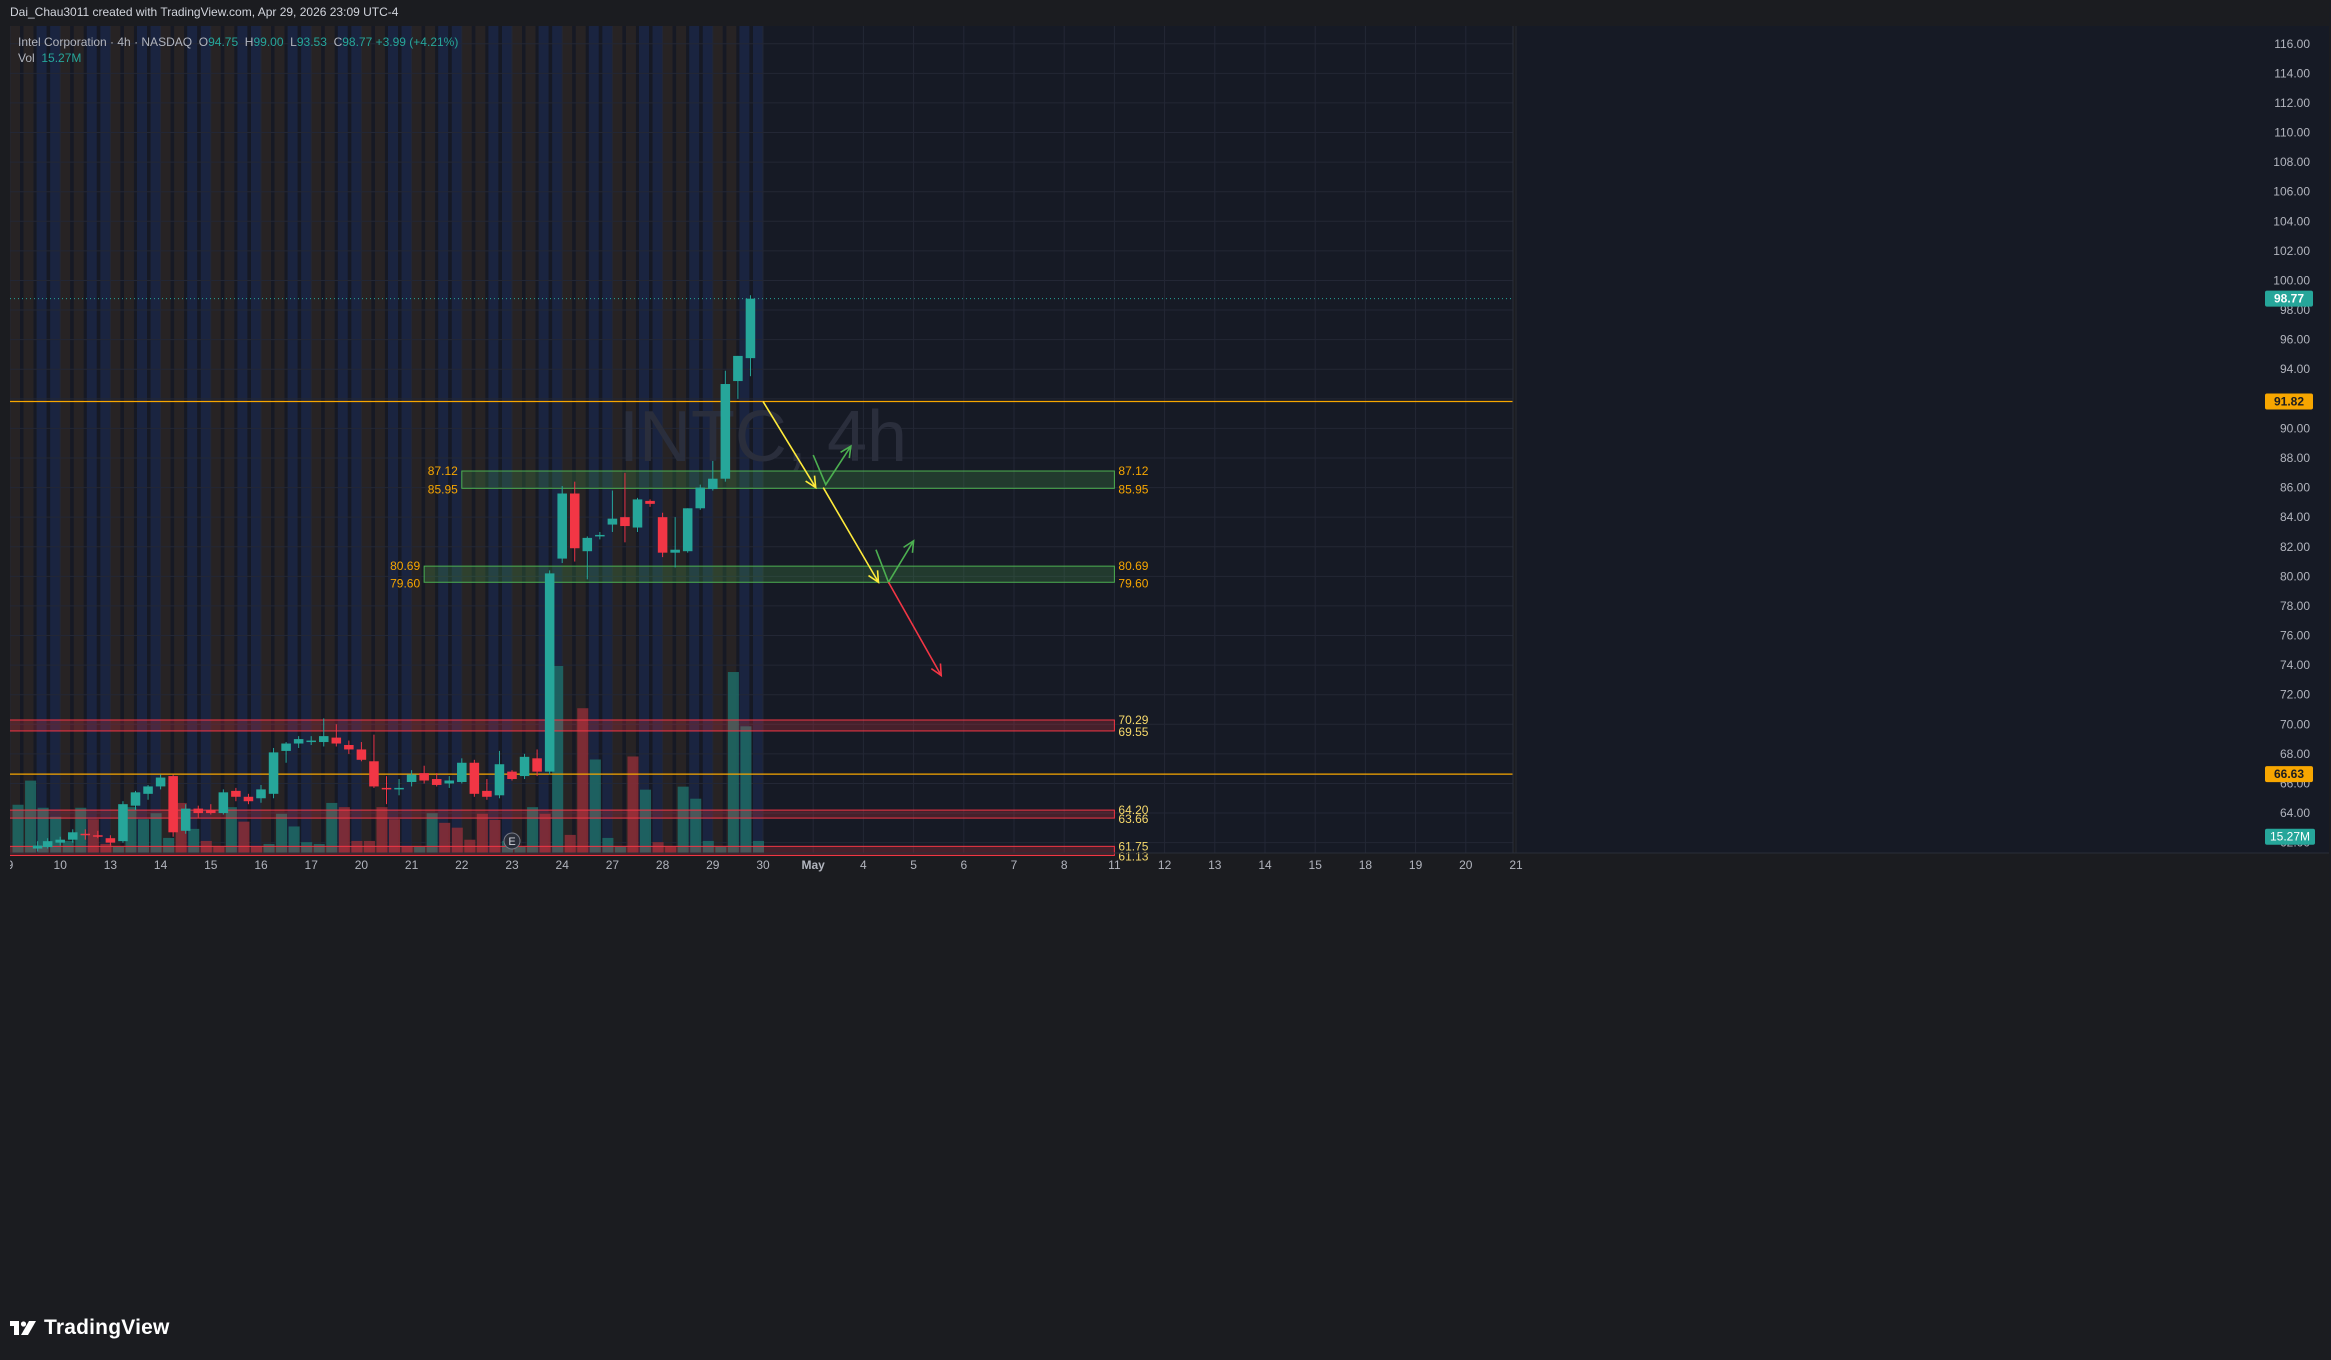 The height and width of the screenshot is (1360, 2331). Describe the element at coordinates (90, 1328) in the screenshot. I see `tradingview-logo: TradingView` at that location.